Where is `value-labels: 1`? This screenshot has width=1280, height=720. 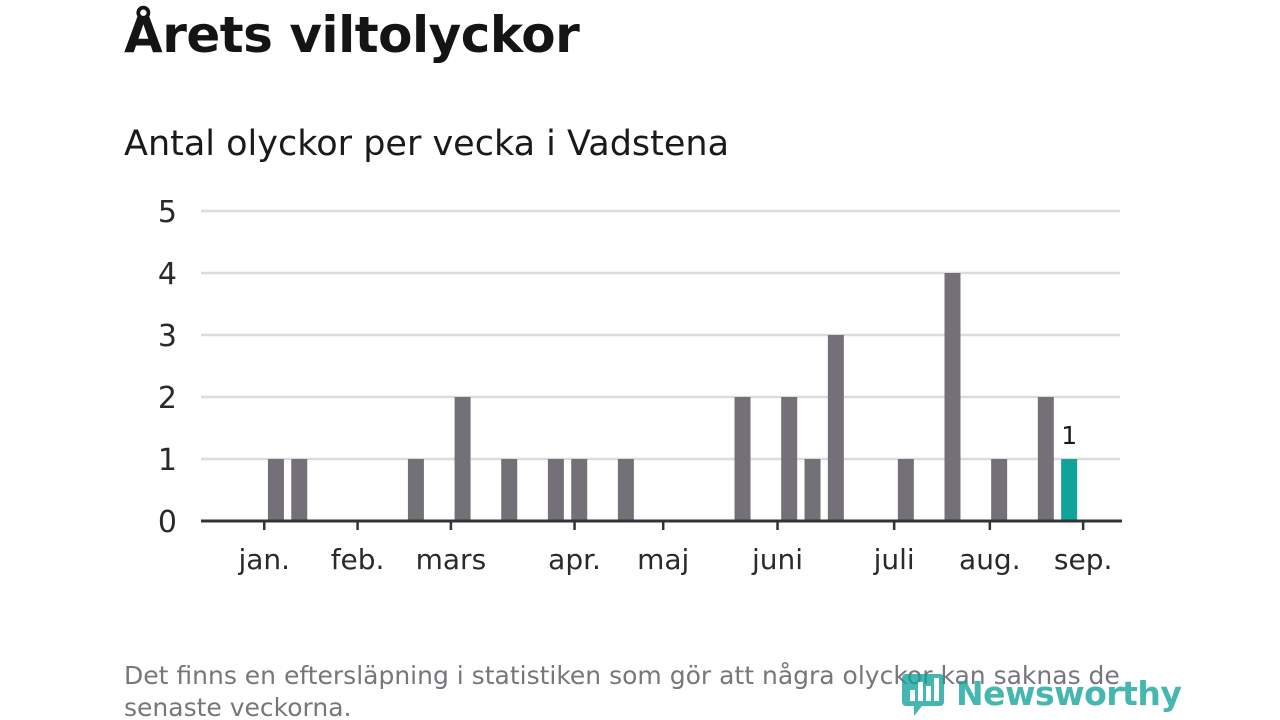
value-labels: 1 is located at coordinates (1069, 435).